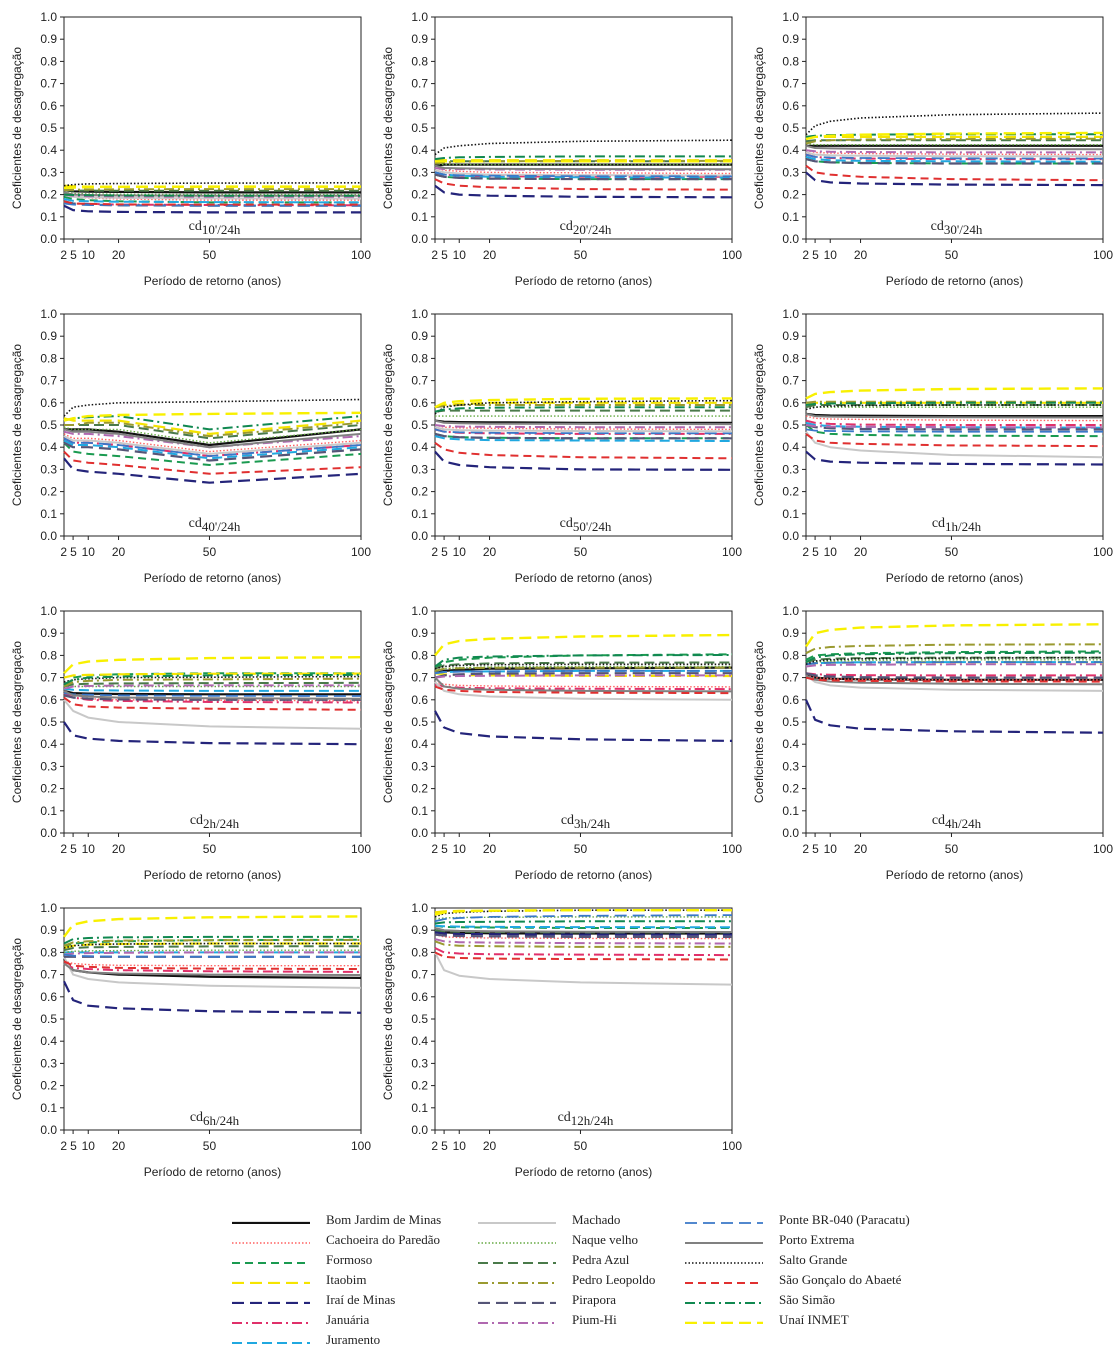  I want to click on series-line-juramento, so click(954, 425).